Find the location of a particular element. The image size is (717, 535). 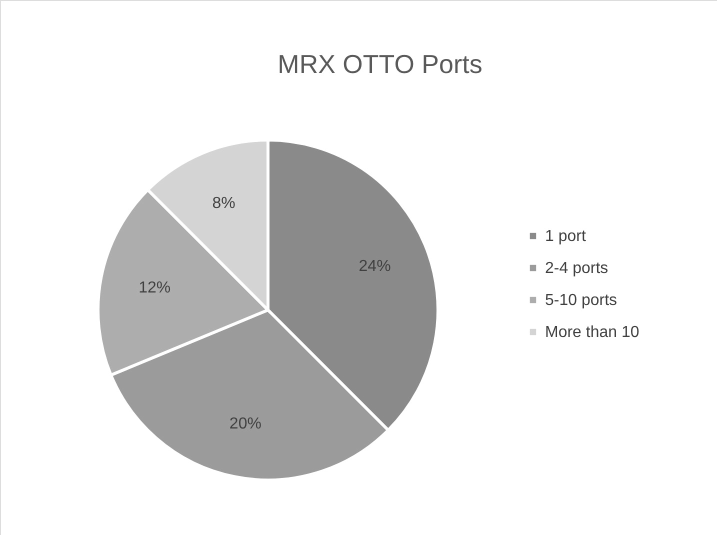

legend-label: 1 port is located at coordinates (565, 236).